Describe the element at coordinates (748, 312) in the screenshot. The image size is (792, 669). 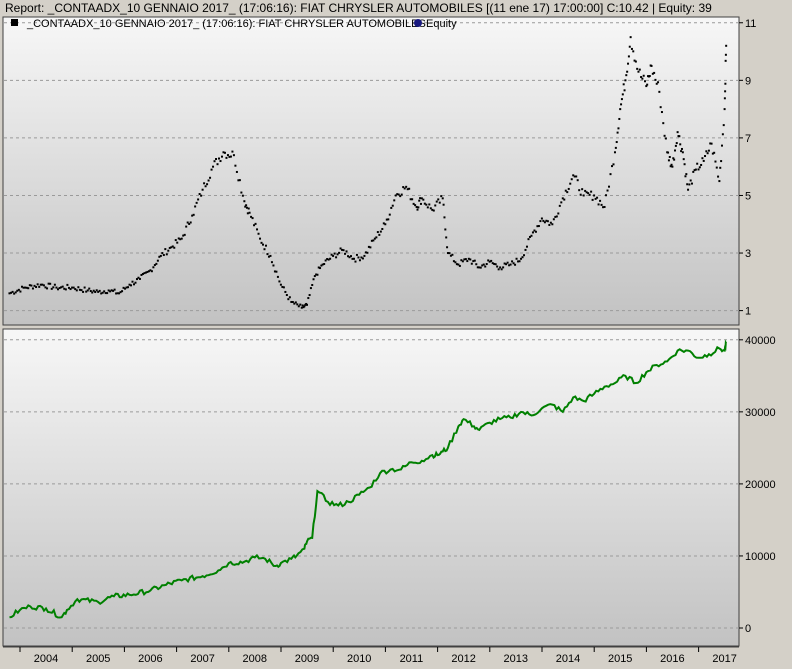
I see `price-tick-label: 1` at that location.